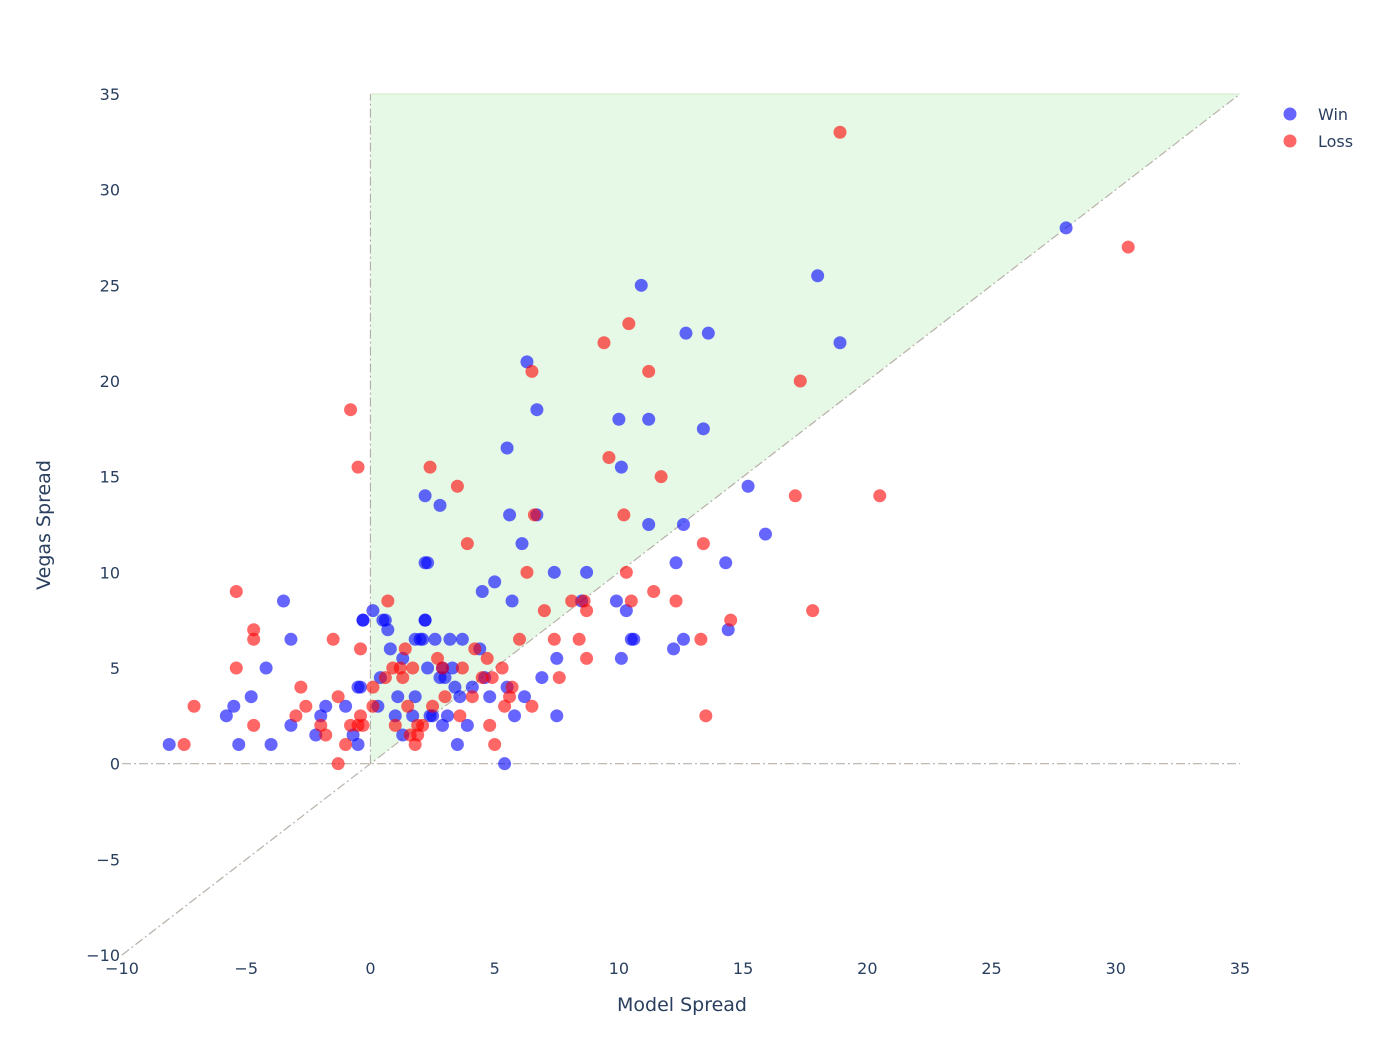  I want to click on x-tick-label: −10, so click(122, 968).